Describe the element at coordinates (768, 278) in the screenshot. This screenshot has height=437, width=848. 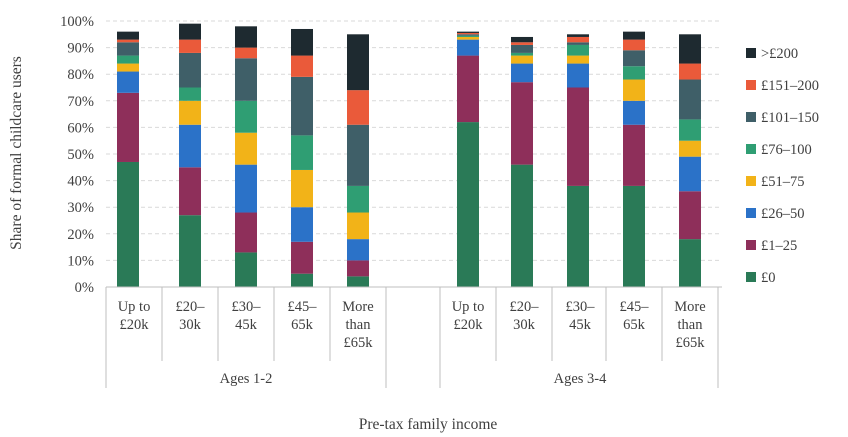
I see `legend-label: £0` at that location.